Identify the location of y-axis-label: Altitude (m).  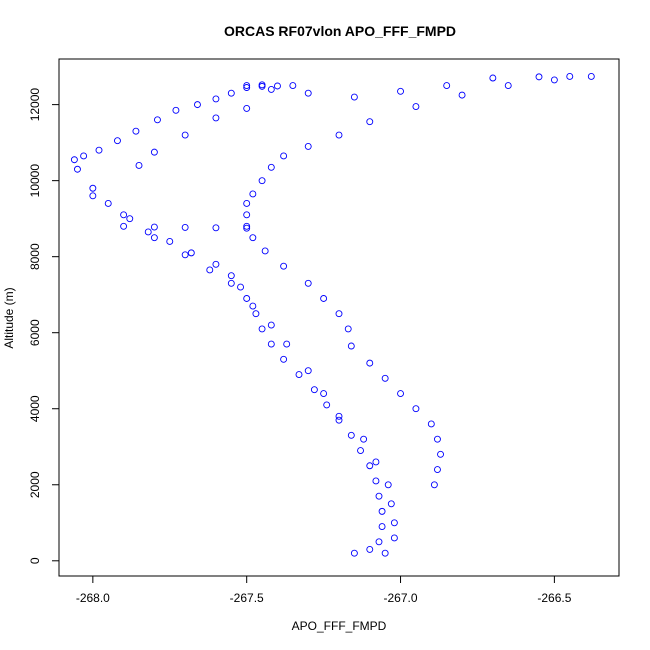
(9, 317).